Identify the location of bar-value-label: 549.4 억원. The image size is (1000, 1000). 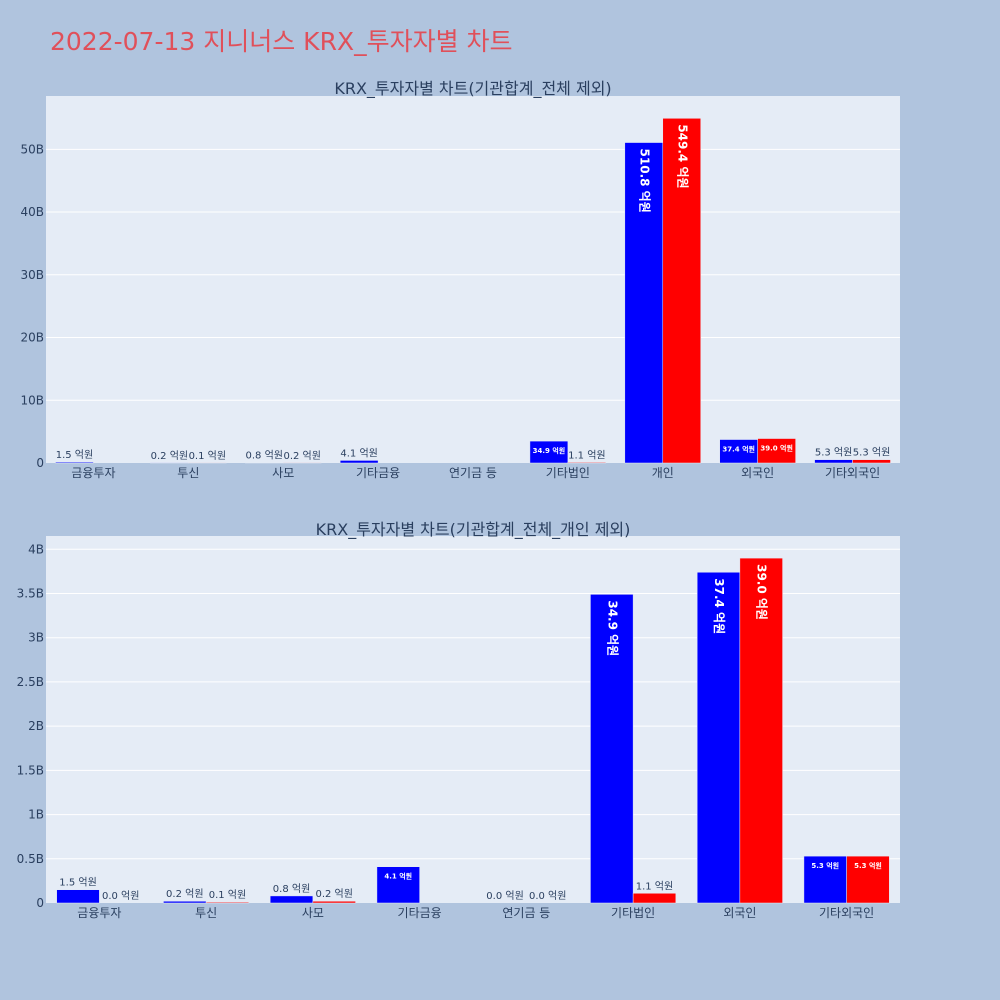
(682, 156).